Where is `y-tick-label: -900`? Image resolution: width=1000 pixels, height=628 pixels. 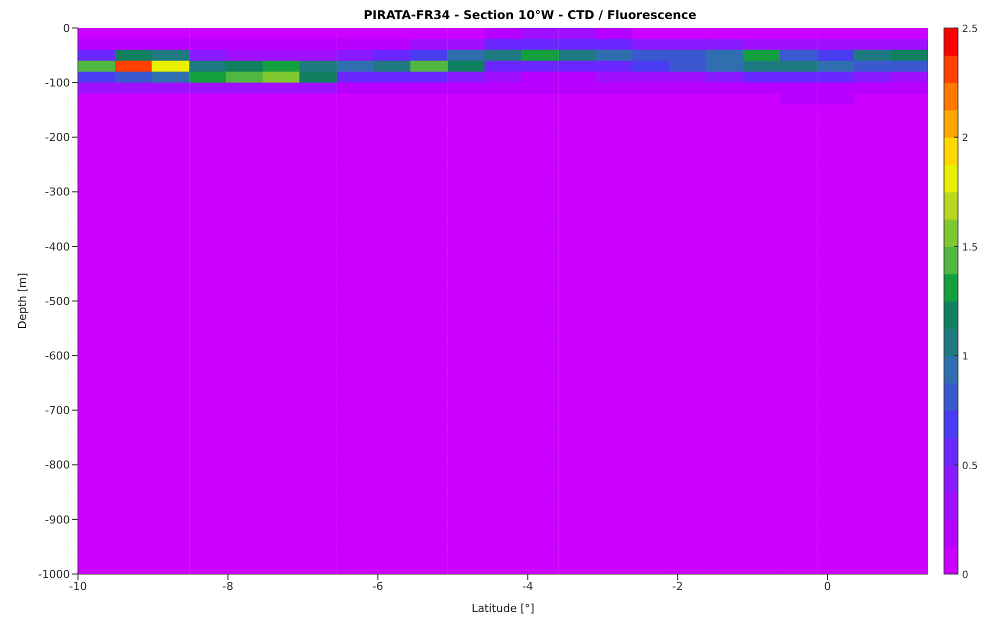 y-tick-label: -900 is located at coordinates (57, 519).